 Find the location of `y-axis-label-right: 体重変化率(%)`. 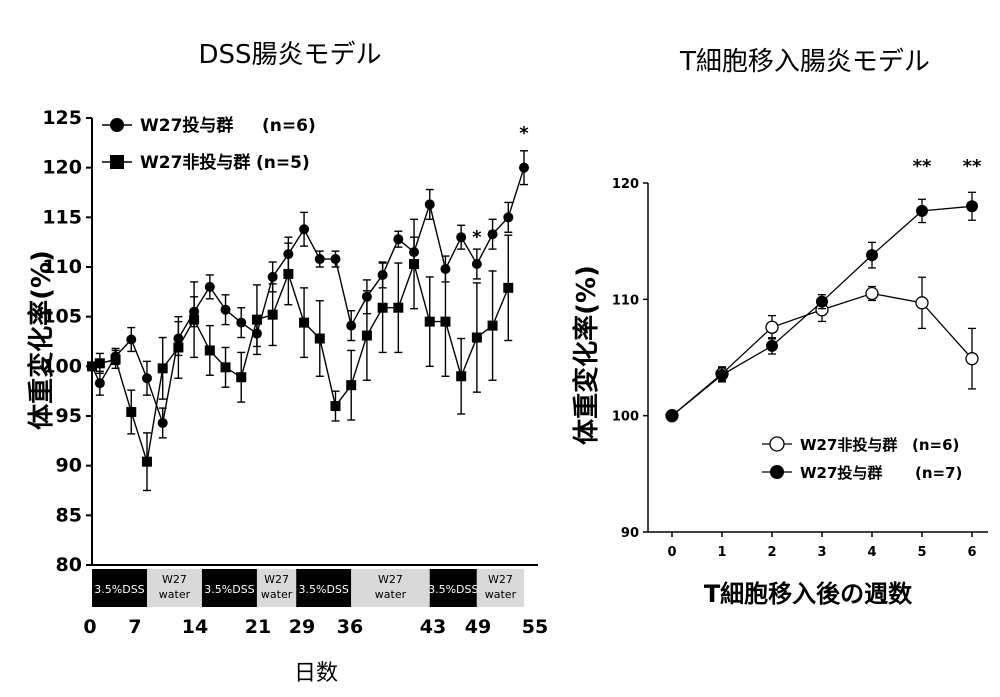

y-axis-label-right: 体重変化率(%) is located at coordinates (586, 355).